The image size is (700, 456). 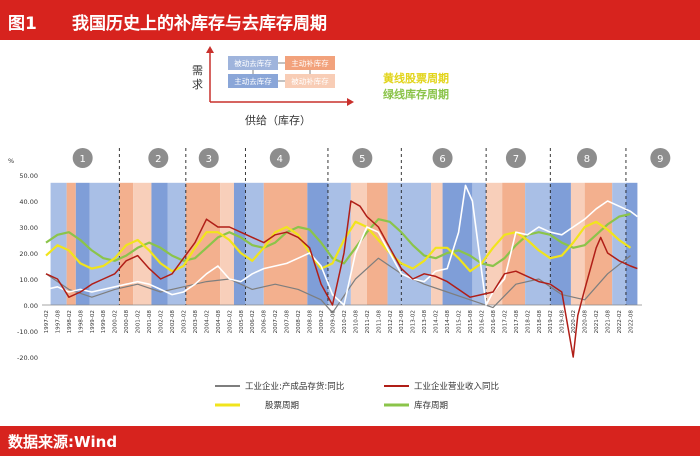 I want to click on x-tick-label: 2009-02, so click(x=322, y=321).